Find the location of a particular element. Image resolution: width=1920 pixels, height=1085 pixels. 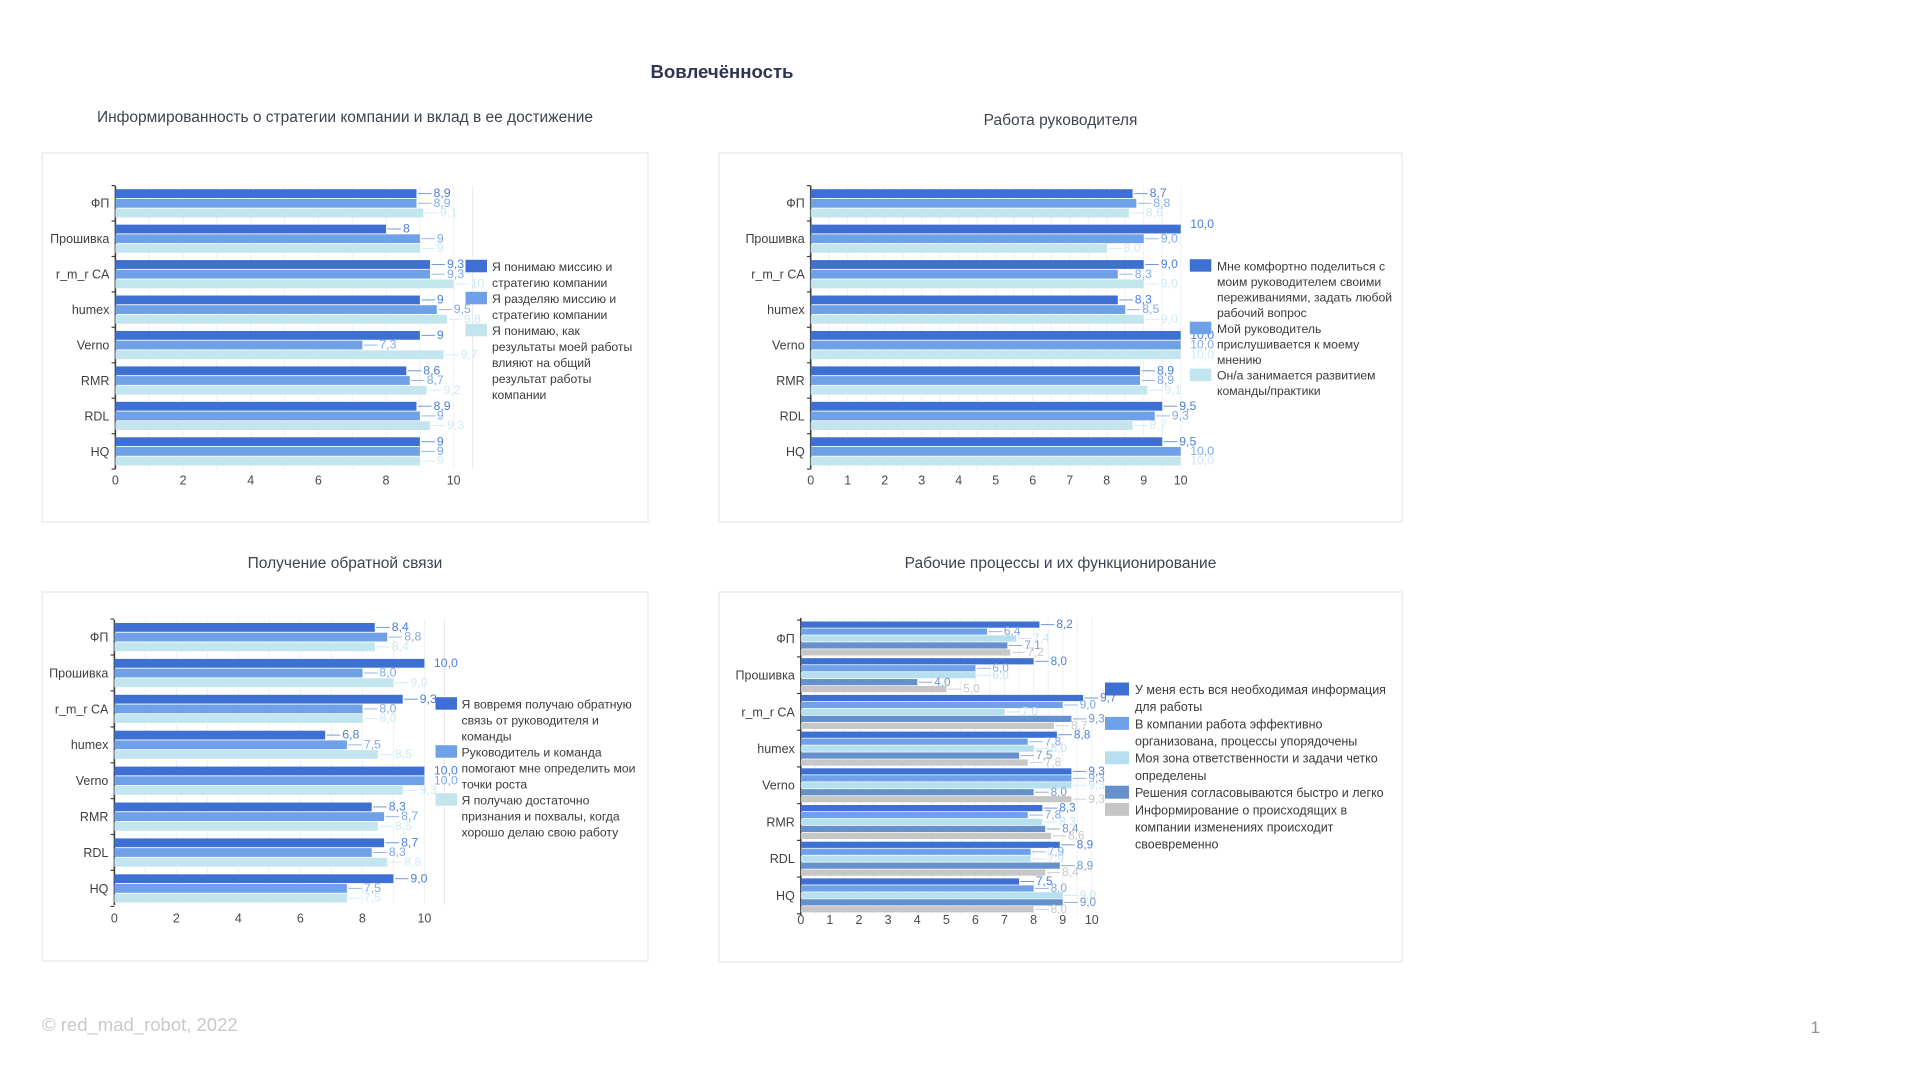

svg-text: 9,7 is located at coordinates (469, 354).